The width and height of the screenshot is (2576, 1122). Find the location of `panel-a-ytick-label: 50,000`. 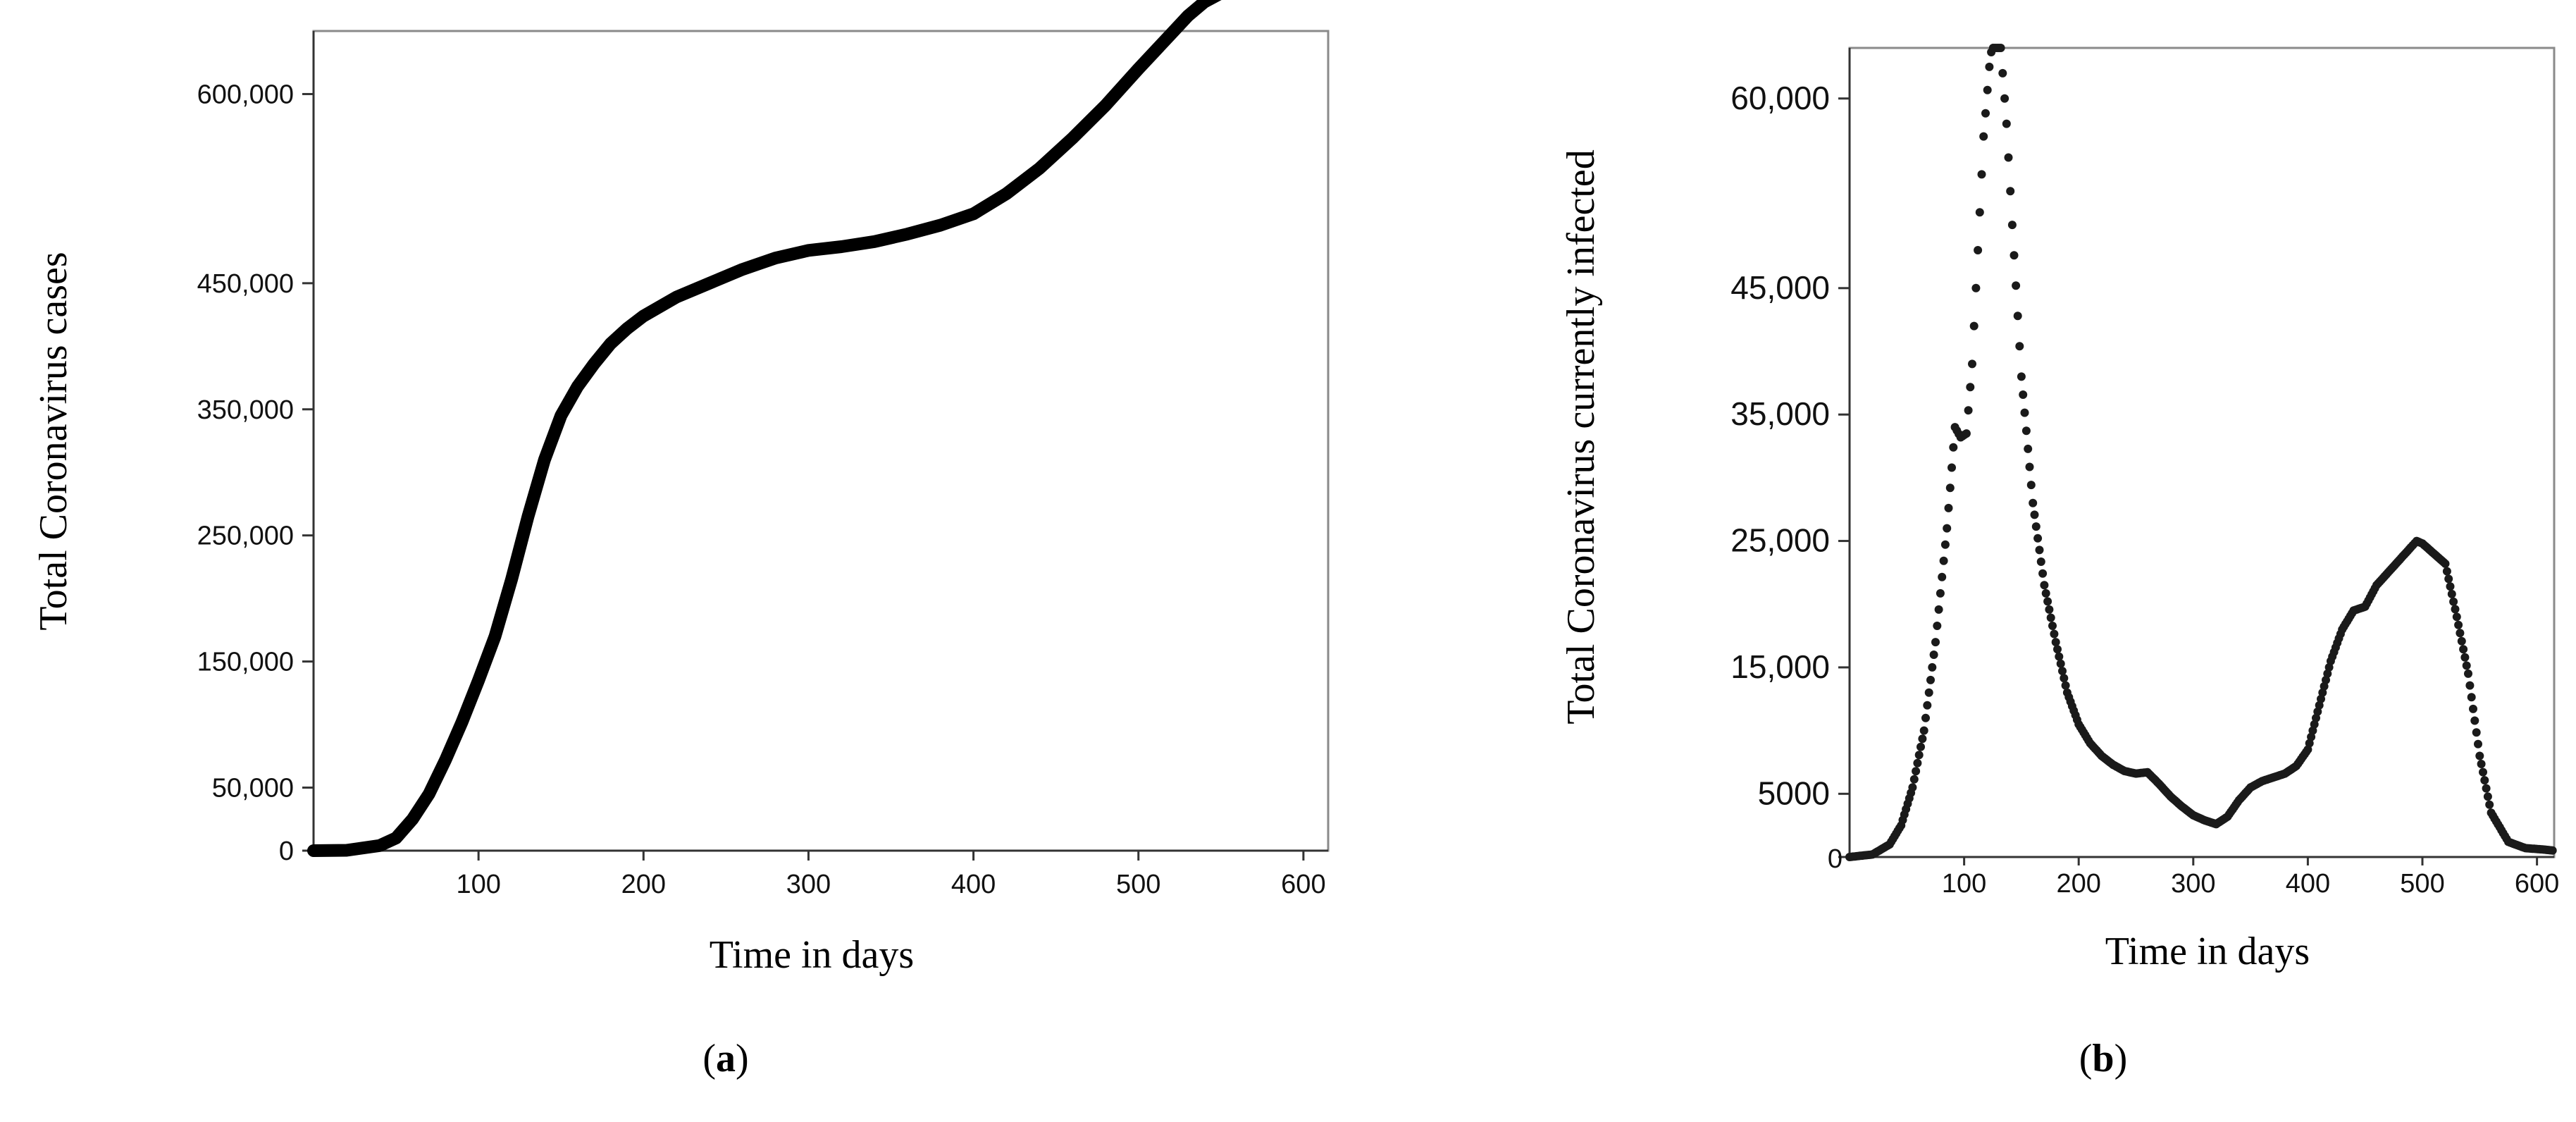

panel-a-ytick-label: 50,000 is located at coordinates (253, 788).